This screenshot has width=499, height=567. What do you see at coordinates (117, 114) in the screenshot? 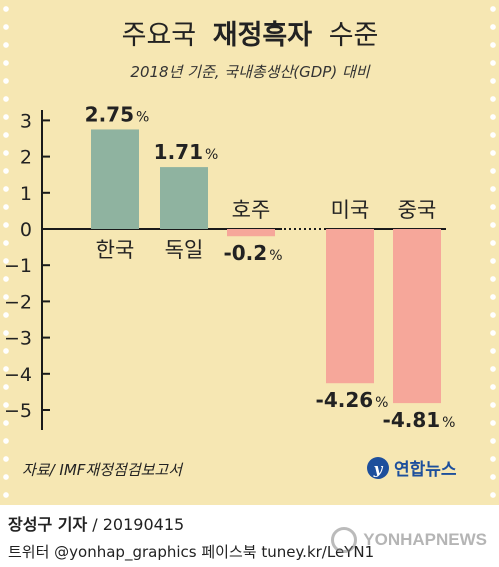
I see `value-label-0: 2.75%` at bounding box center [117, 114].